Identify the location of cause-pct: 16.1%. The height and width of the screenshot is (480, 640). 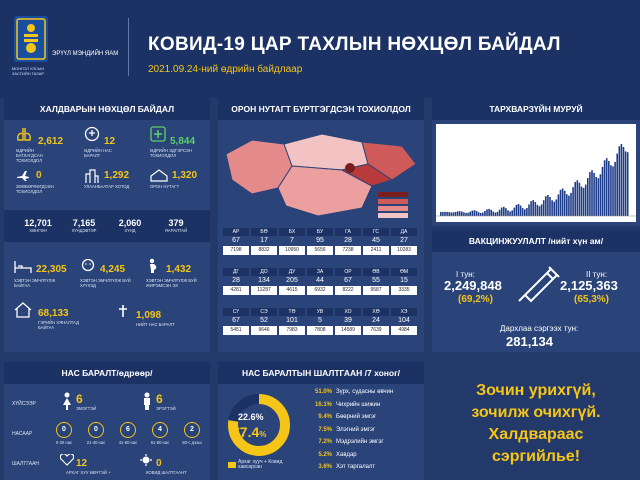
(323, 404).